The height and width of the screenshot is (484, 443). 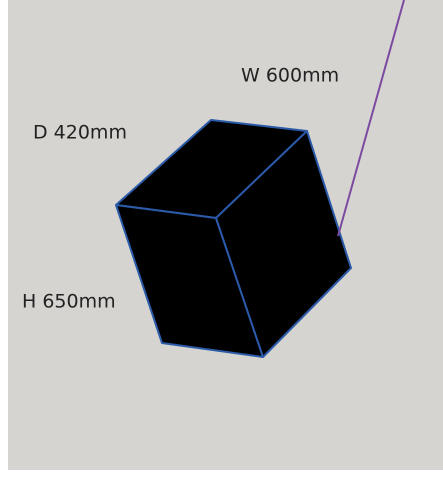 What do you see at coordinates (371, 118) in the screenshot?
I see `pointer-line` at bounding box center [371, 118].